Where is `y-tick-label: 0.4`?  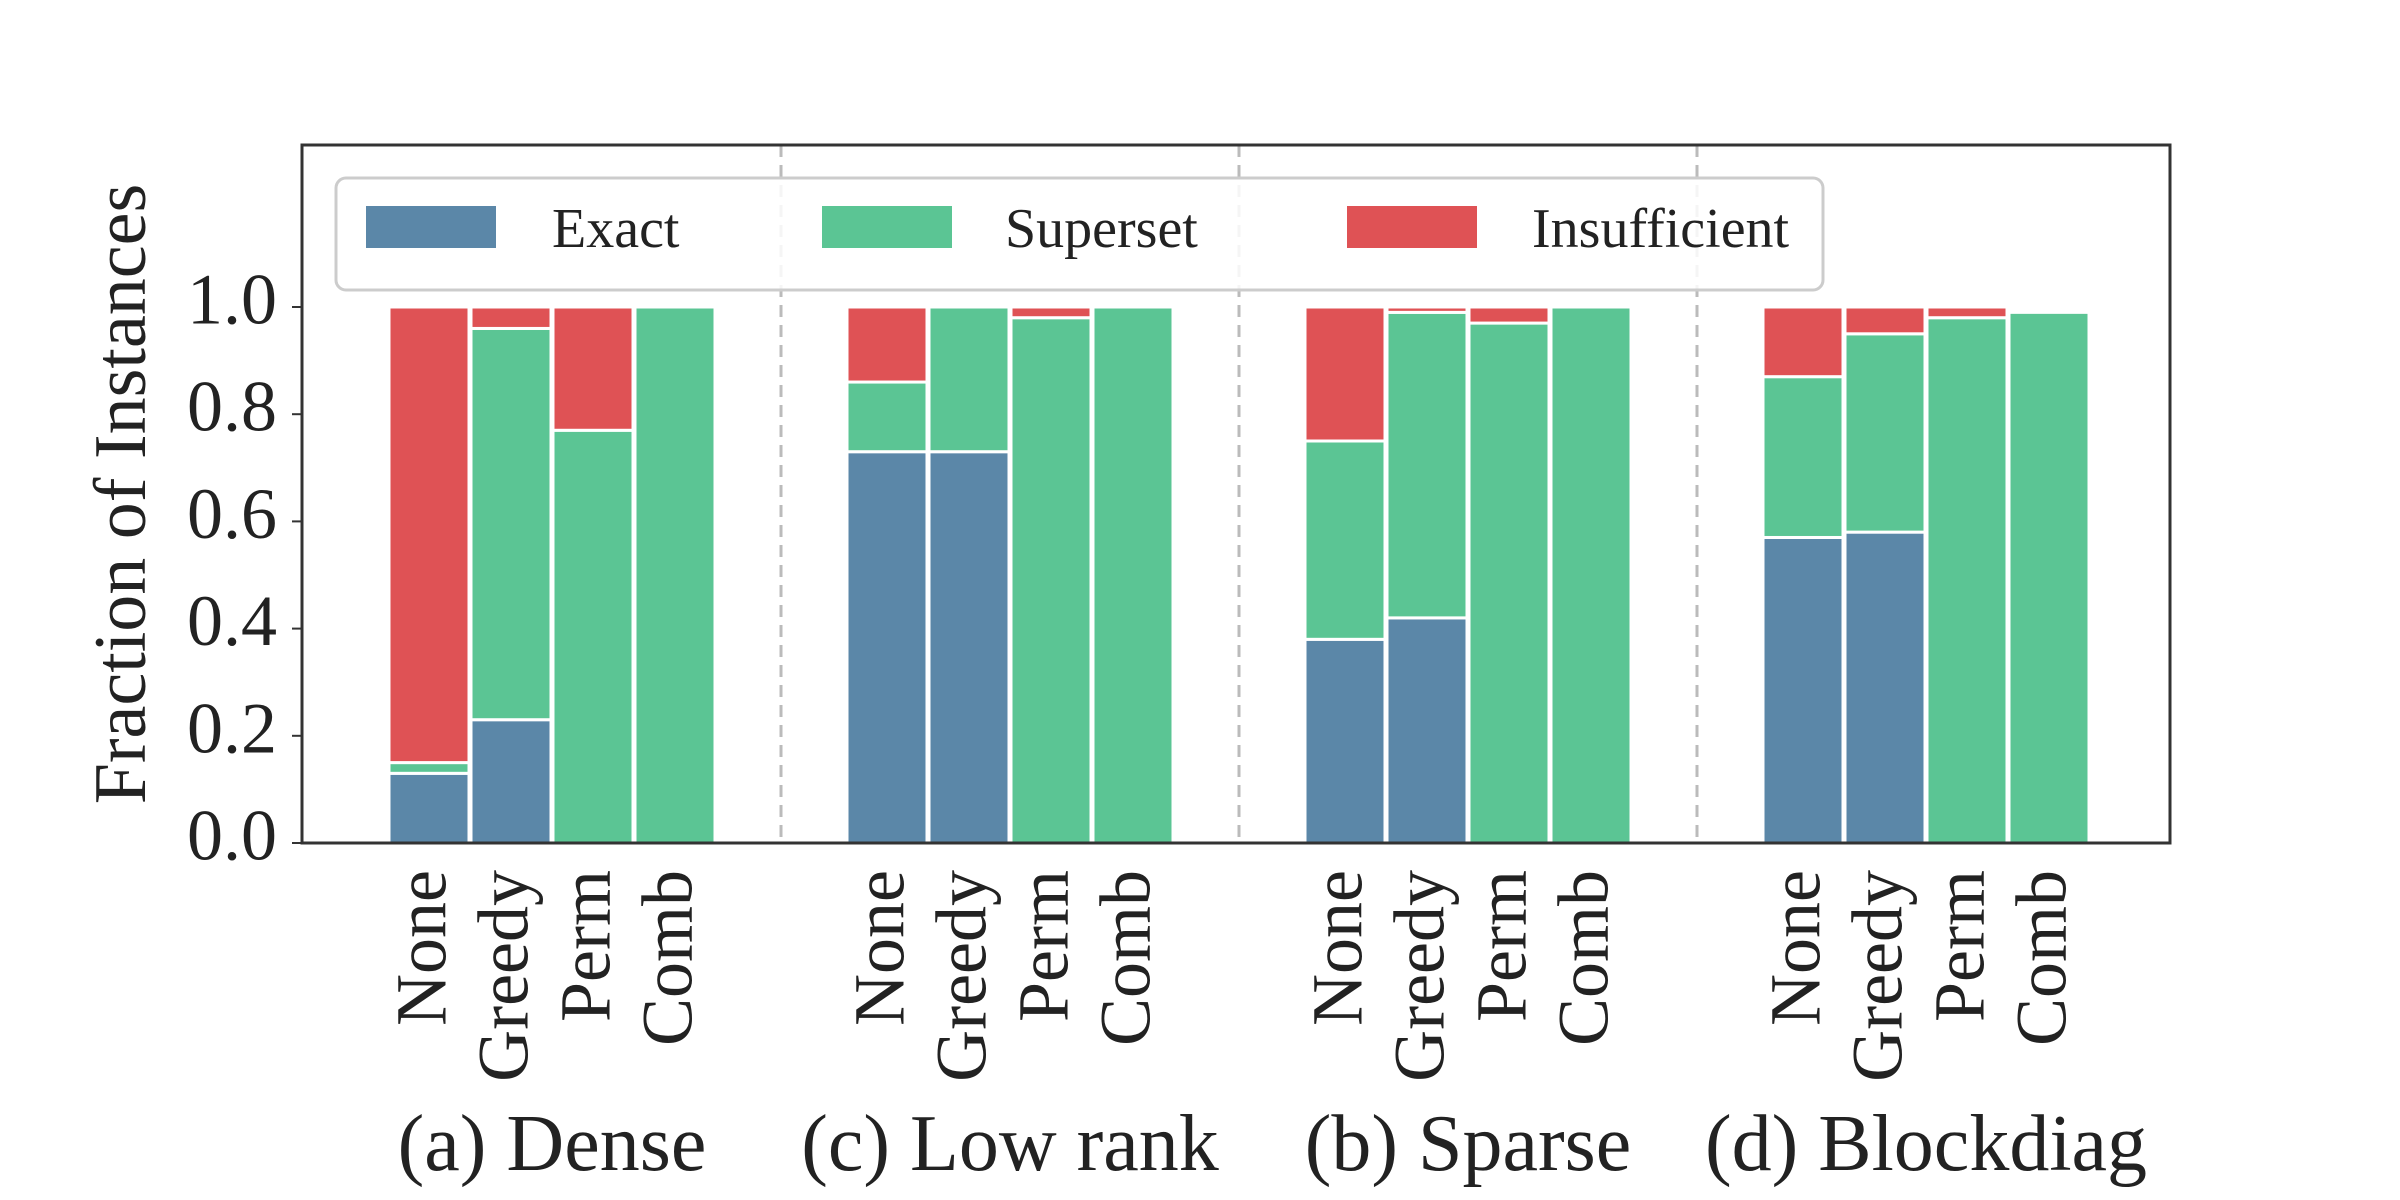
y-tick-label: 0.4 is located at coordinates (232, 621).